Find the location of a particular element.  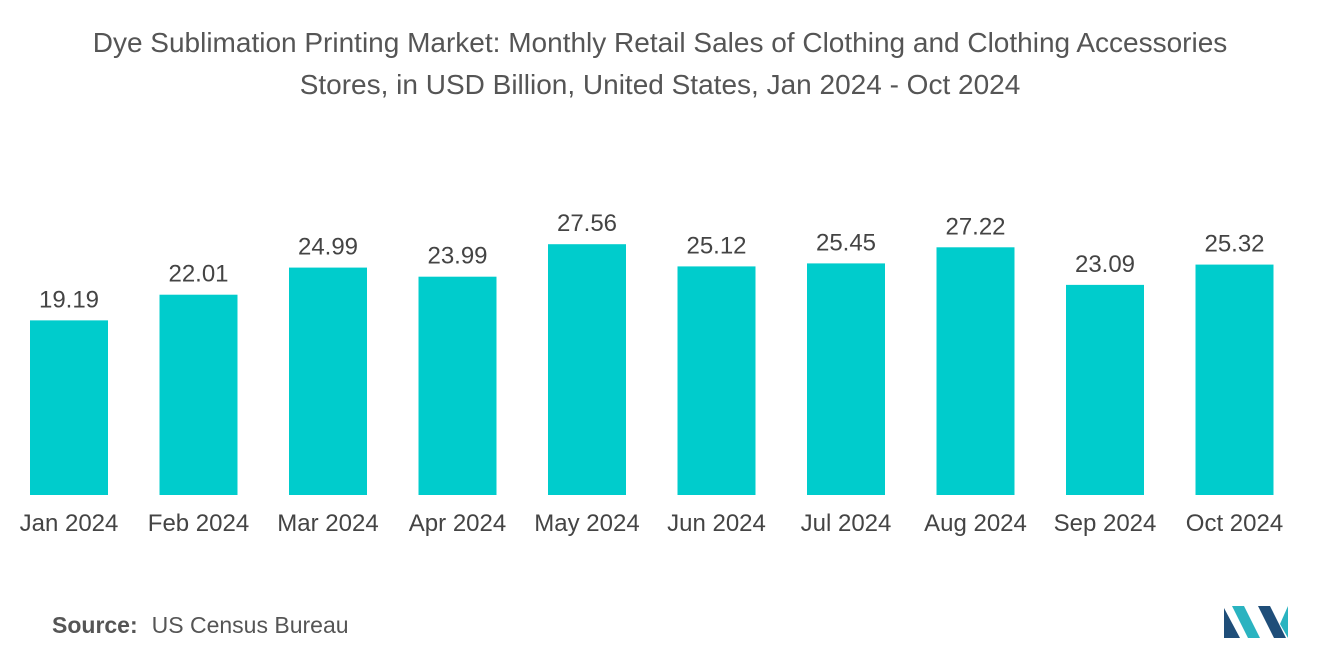

x-tick-label-5: May 2024 is located at coordinates (586, 523).